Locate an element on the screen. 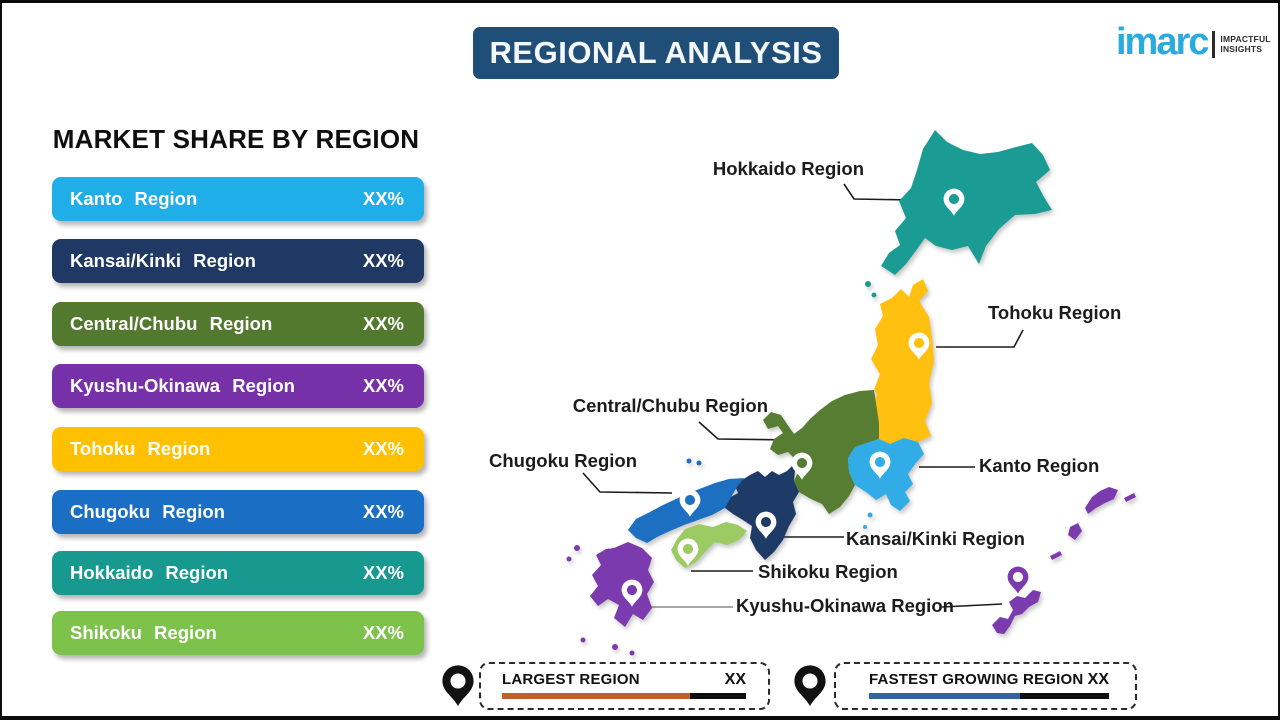  island-tsushima is located at coordinates (577, 548).